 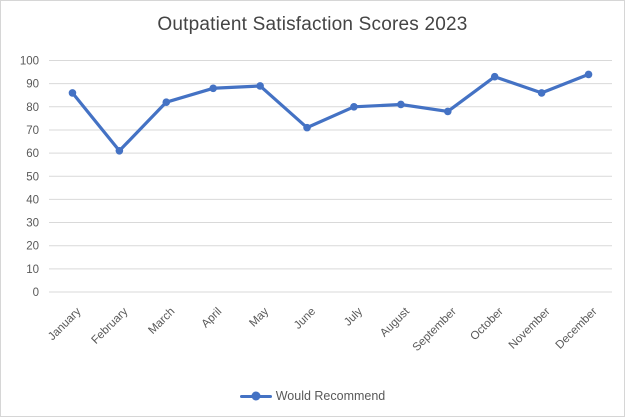 I want to click on x-axis-category-label: April, so click(x=212, y=318).